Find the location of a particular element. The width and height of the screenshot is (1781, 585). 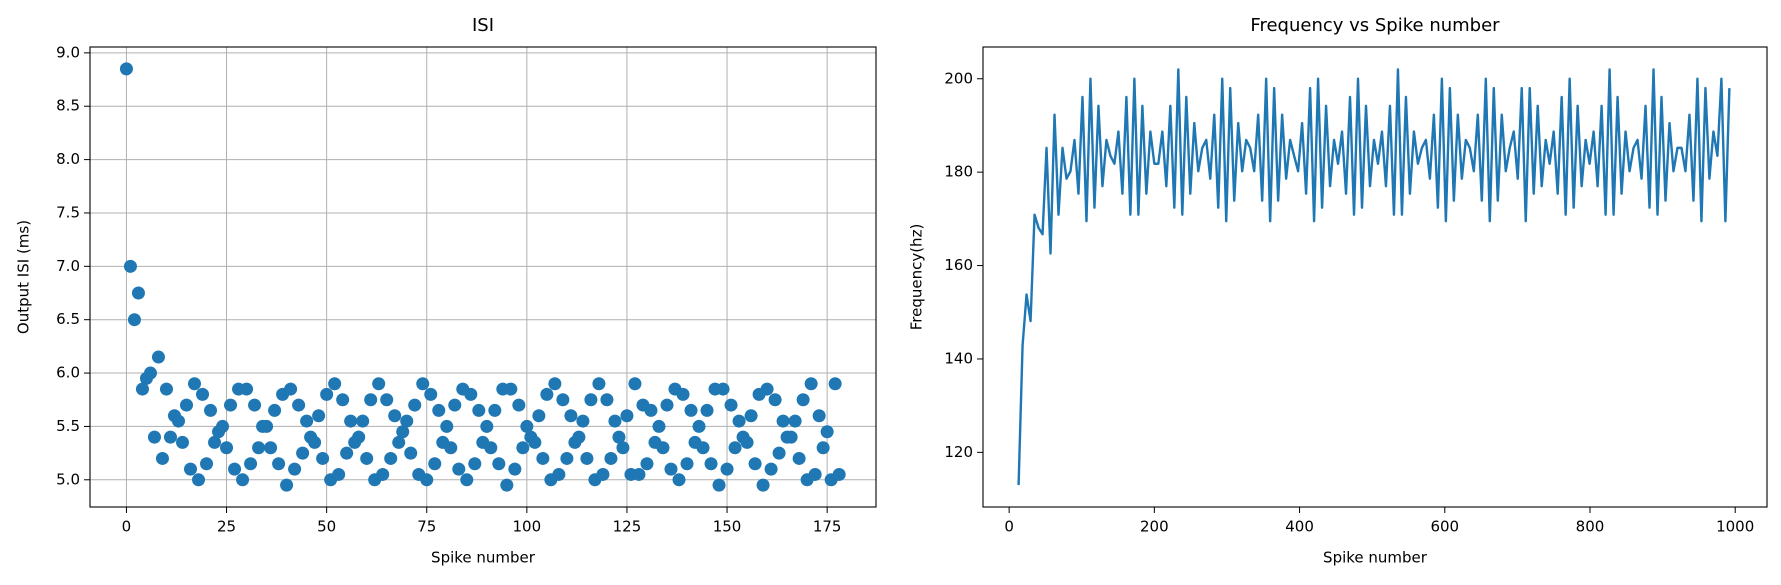

x-tick-label: 0 is located at coordinates (127, 527).